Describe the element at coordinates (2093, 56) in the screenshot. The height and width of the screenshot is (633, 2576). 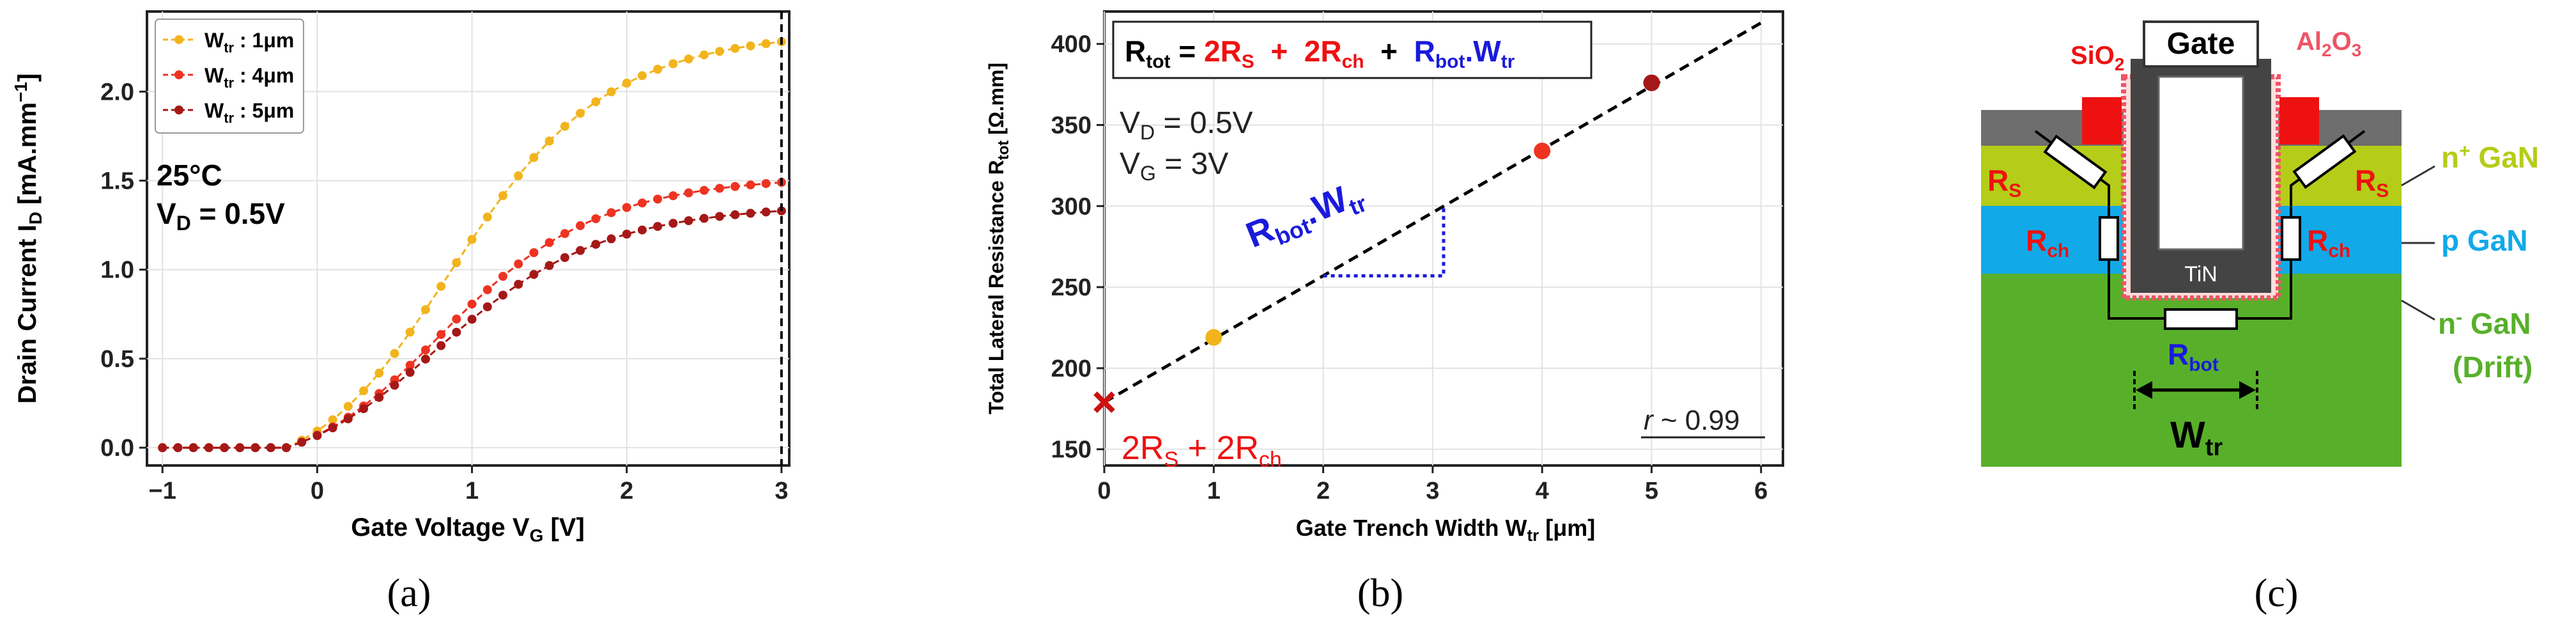
I see `sio2-label-main: SiO` at that location.